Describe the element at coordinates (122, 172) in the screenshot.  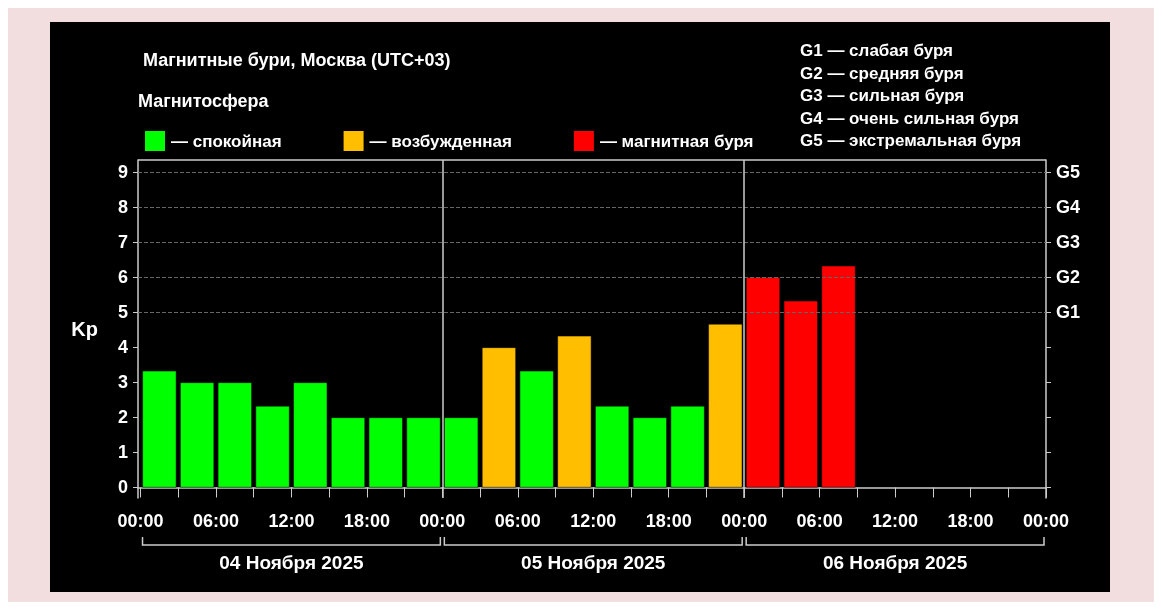
I see `y-tick-label: 9` at that location.